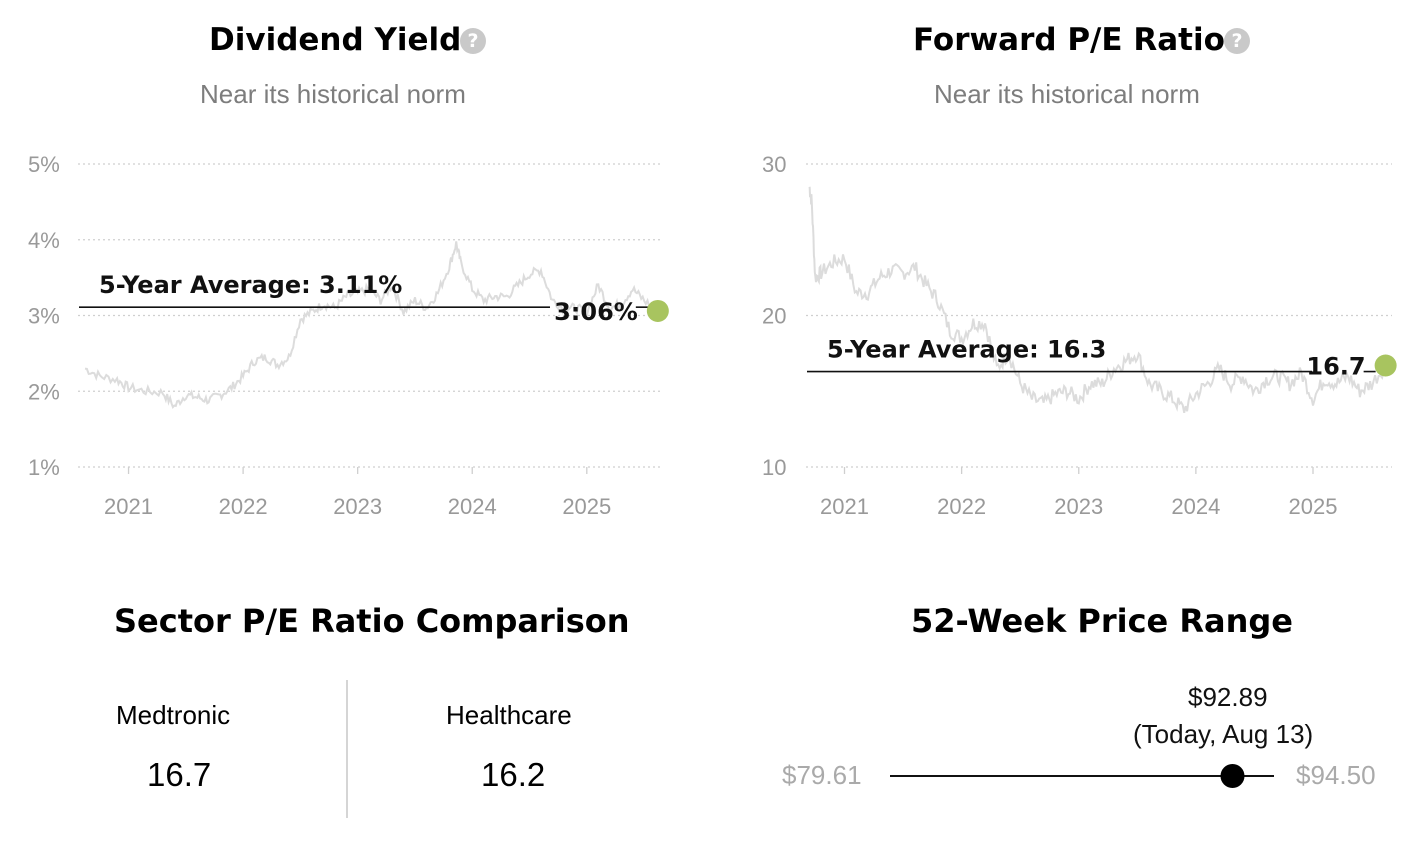 The width and height of the screenshot is (1418, 844). Describe the element at coordinates (1223, 734) in the screenshot. I see `price-range-current-note: (Today, Aug 13)` at that location.